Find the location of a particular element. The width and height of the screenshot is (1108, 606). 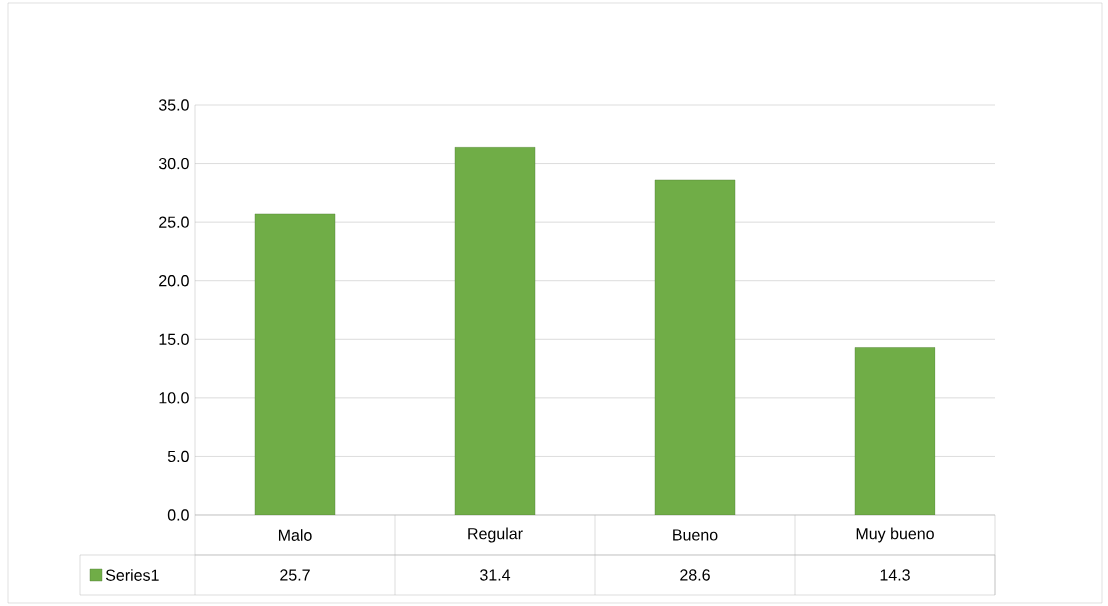

y-tick-label: 0.0 is located at coordinates (178, 515).